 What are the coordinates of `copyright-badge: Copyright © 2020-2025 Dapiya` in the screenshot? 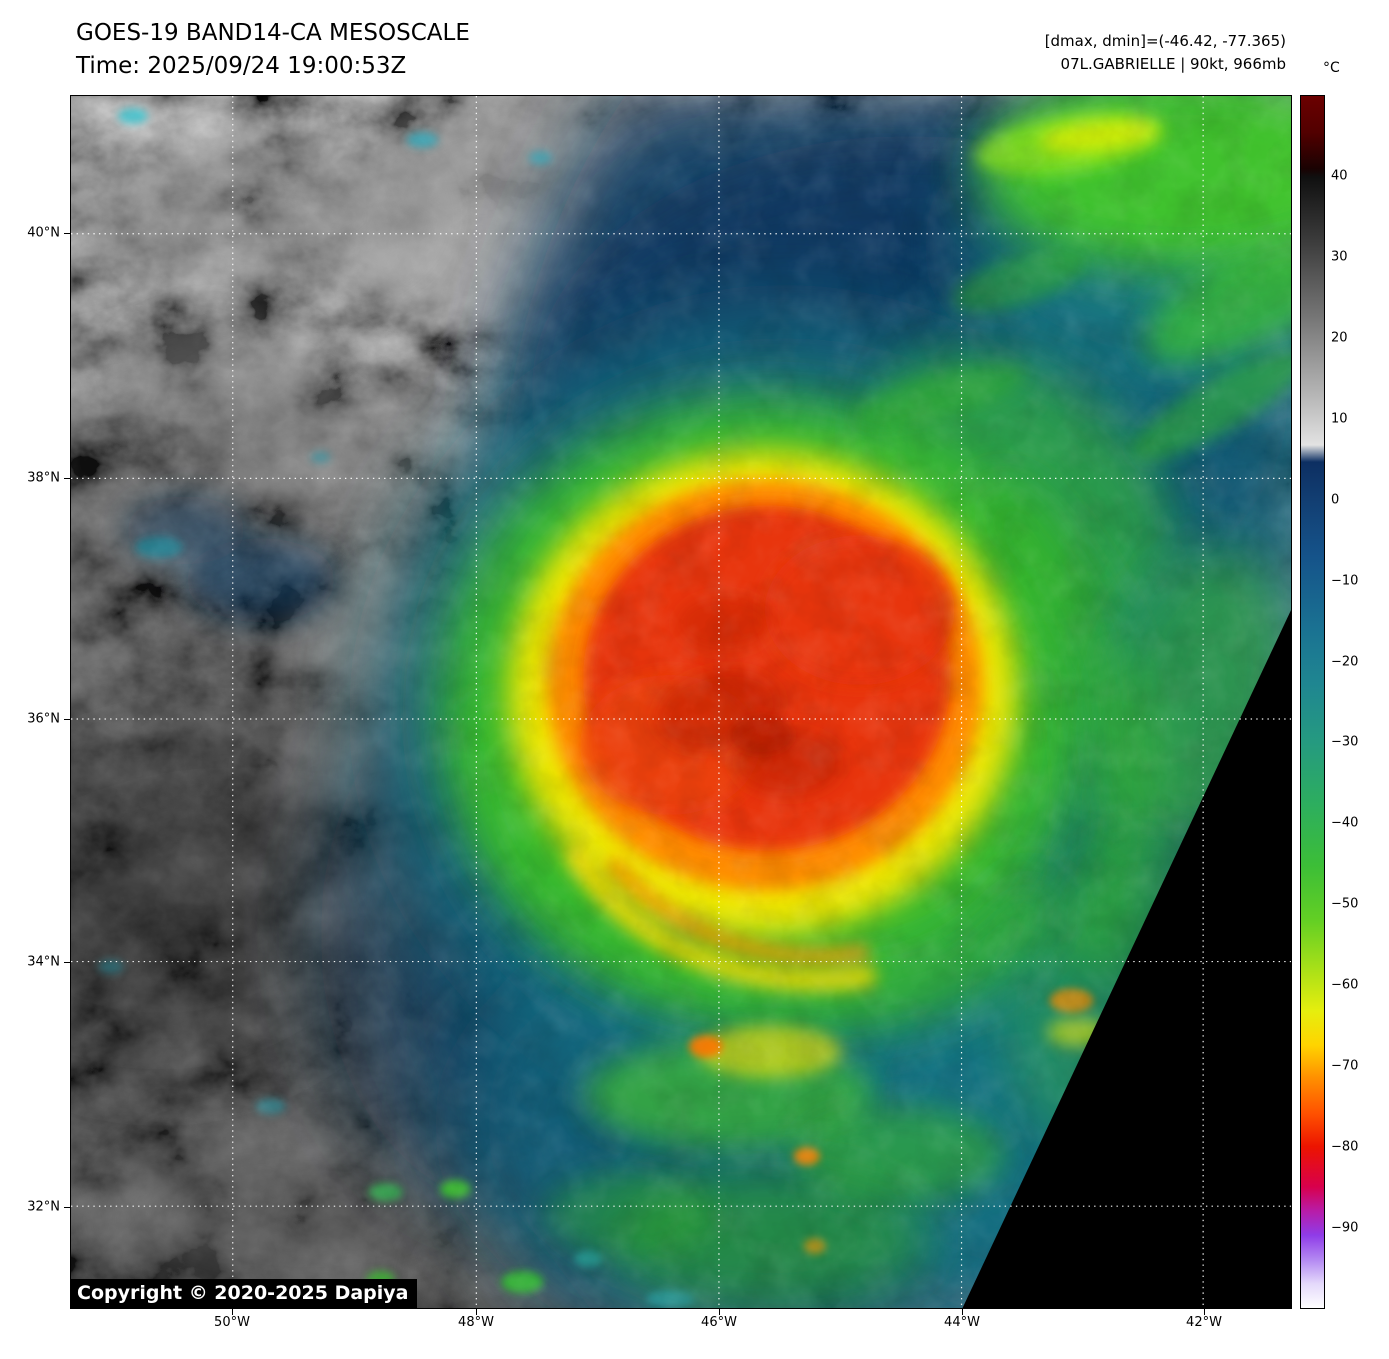 It's located at (244, 1293).